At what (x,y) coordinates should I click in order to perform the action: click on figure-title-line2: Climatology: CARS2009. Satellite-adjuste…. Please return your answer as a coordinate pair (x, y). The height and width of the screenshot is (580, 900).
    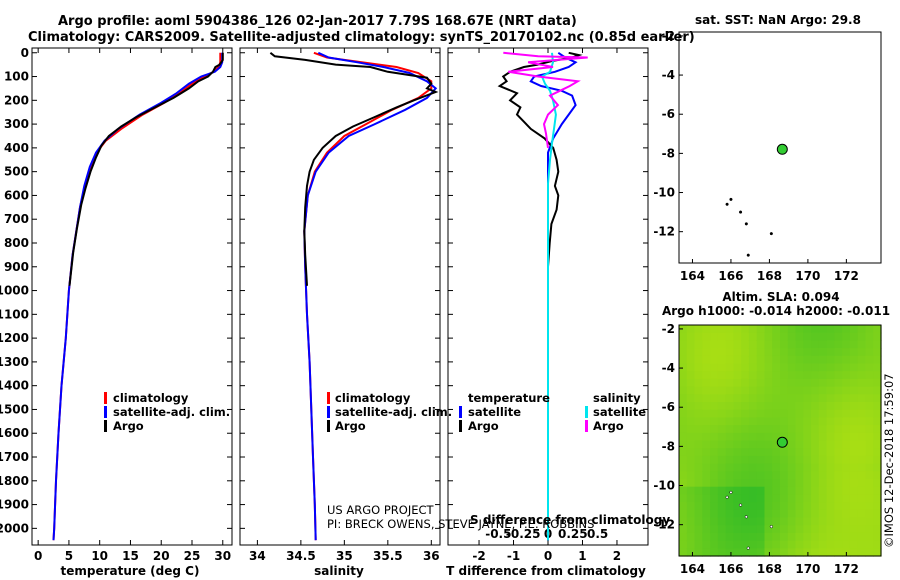
    Looking at the image, I should click on (361, 37).